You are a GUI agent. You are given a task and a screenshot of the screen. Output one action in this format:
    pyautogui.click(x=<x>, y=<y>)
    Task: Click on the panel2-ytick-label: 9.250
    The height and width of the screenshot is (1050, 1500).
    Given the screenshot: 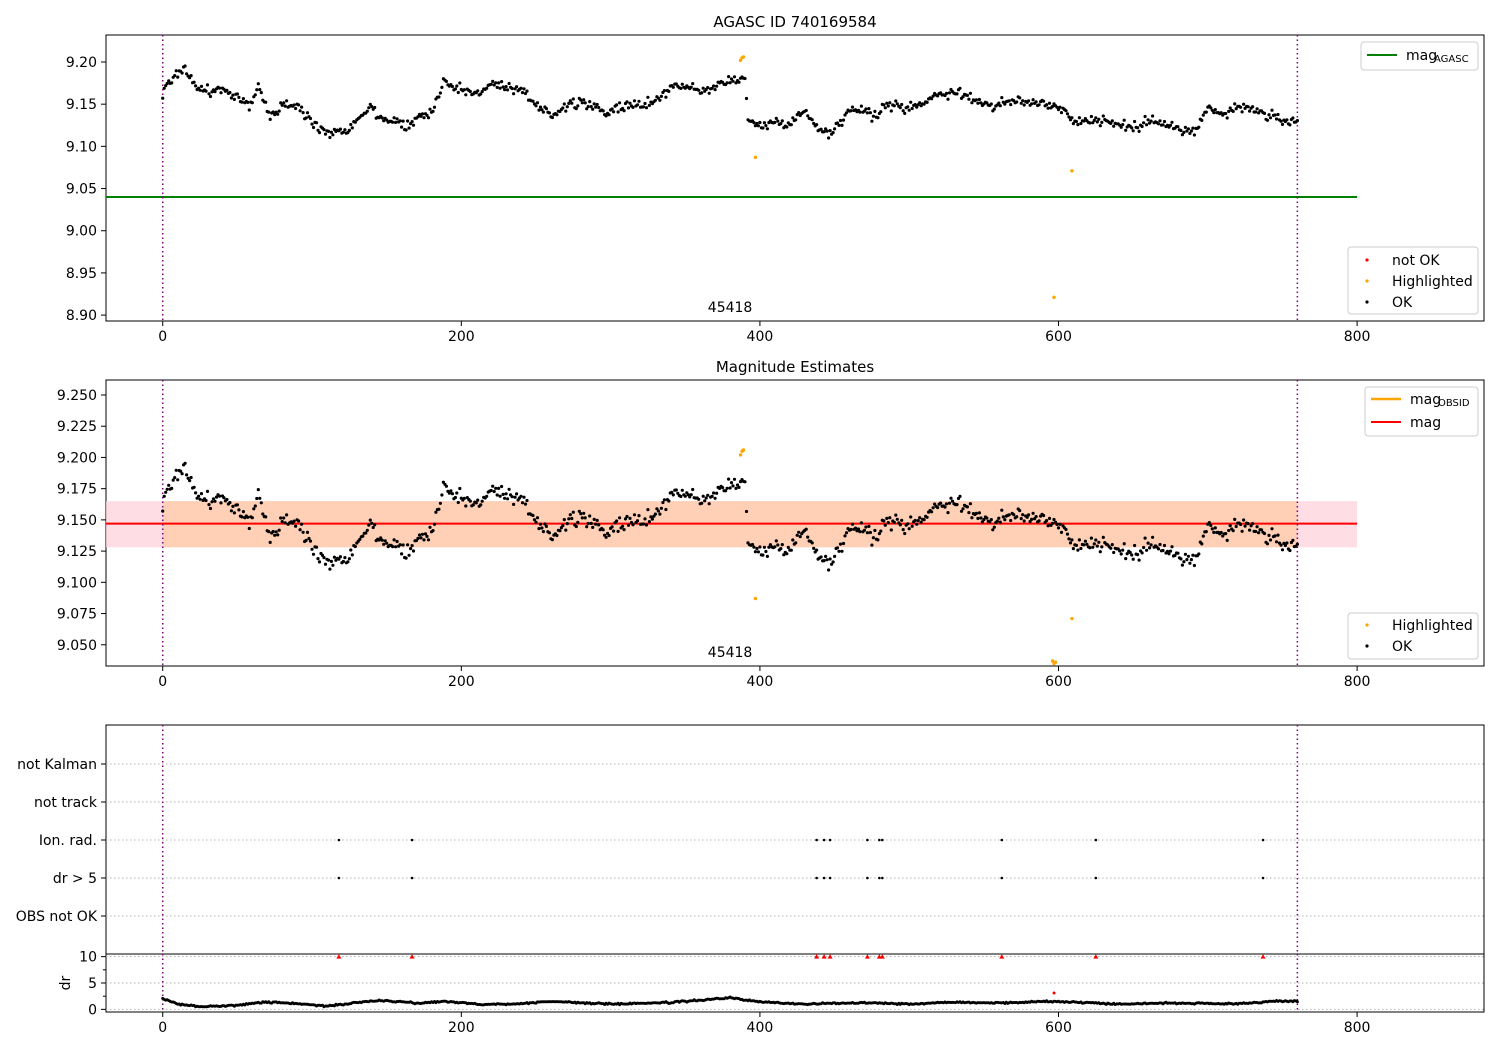 What is the action you would take?
    pyautogui.click(x=77, y=396)
    